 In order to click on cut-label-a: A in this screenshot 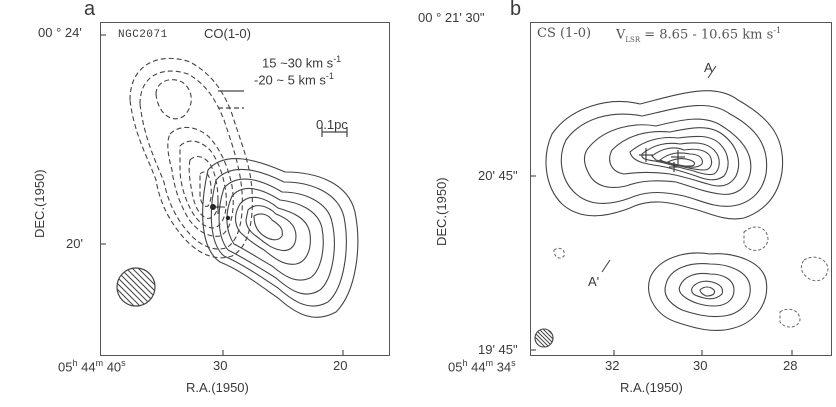, I will do `click(708, 67)`.